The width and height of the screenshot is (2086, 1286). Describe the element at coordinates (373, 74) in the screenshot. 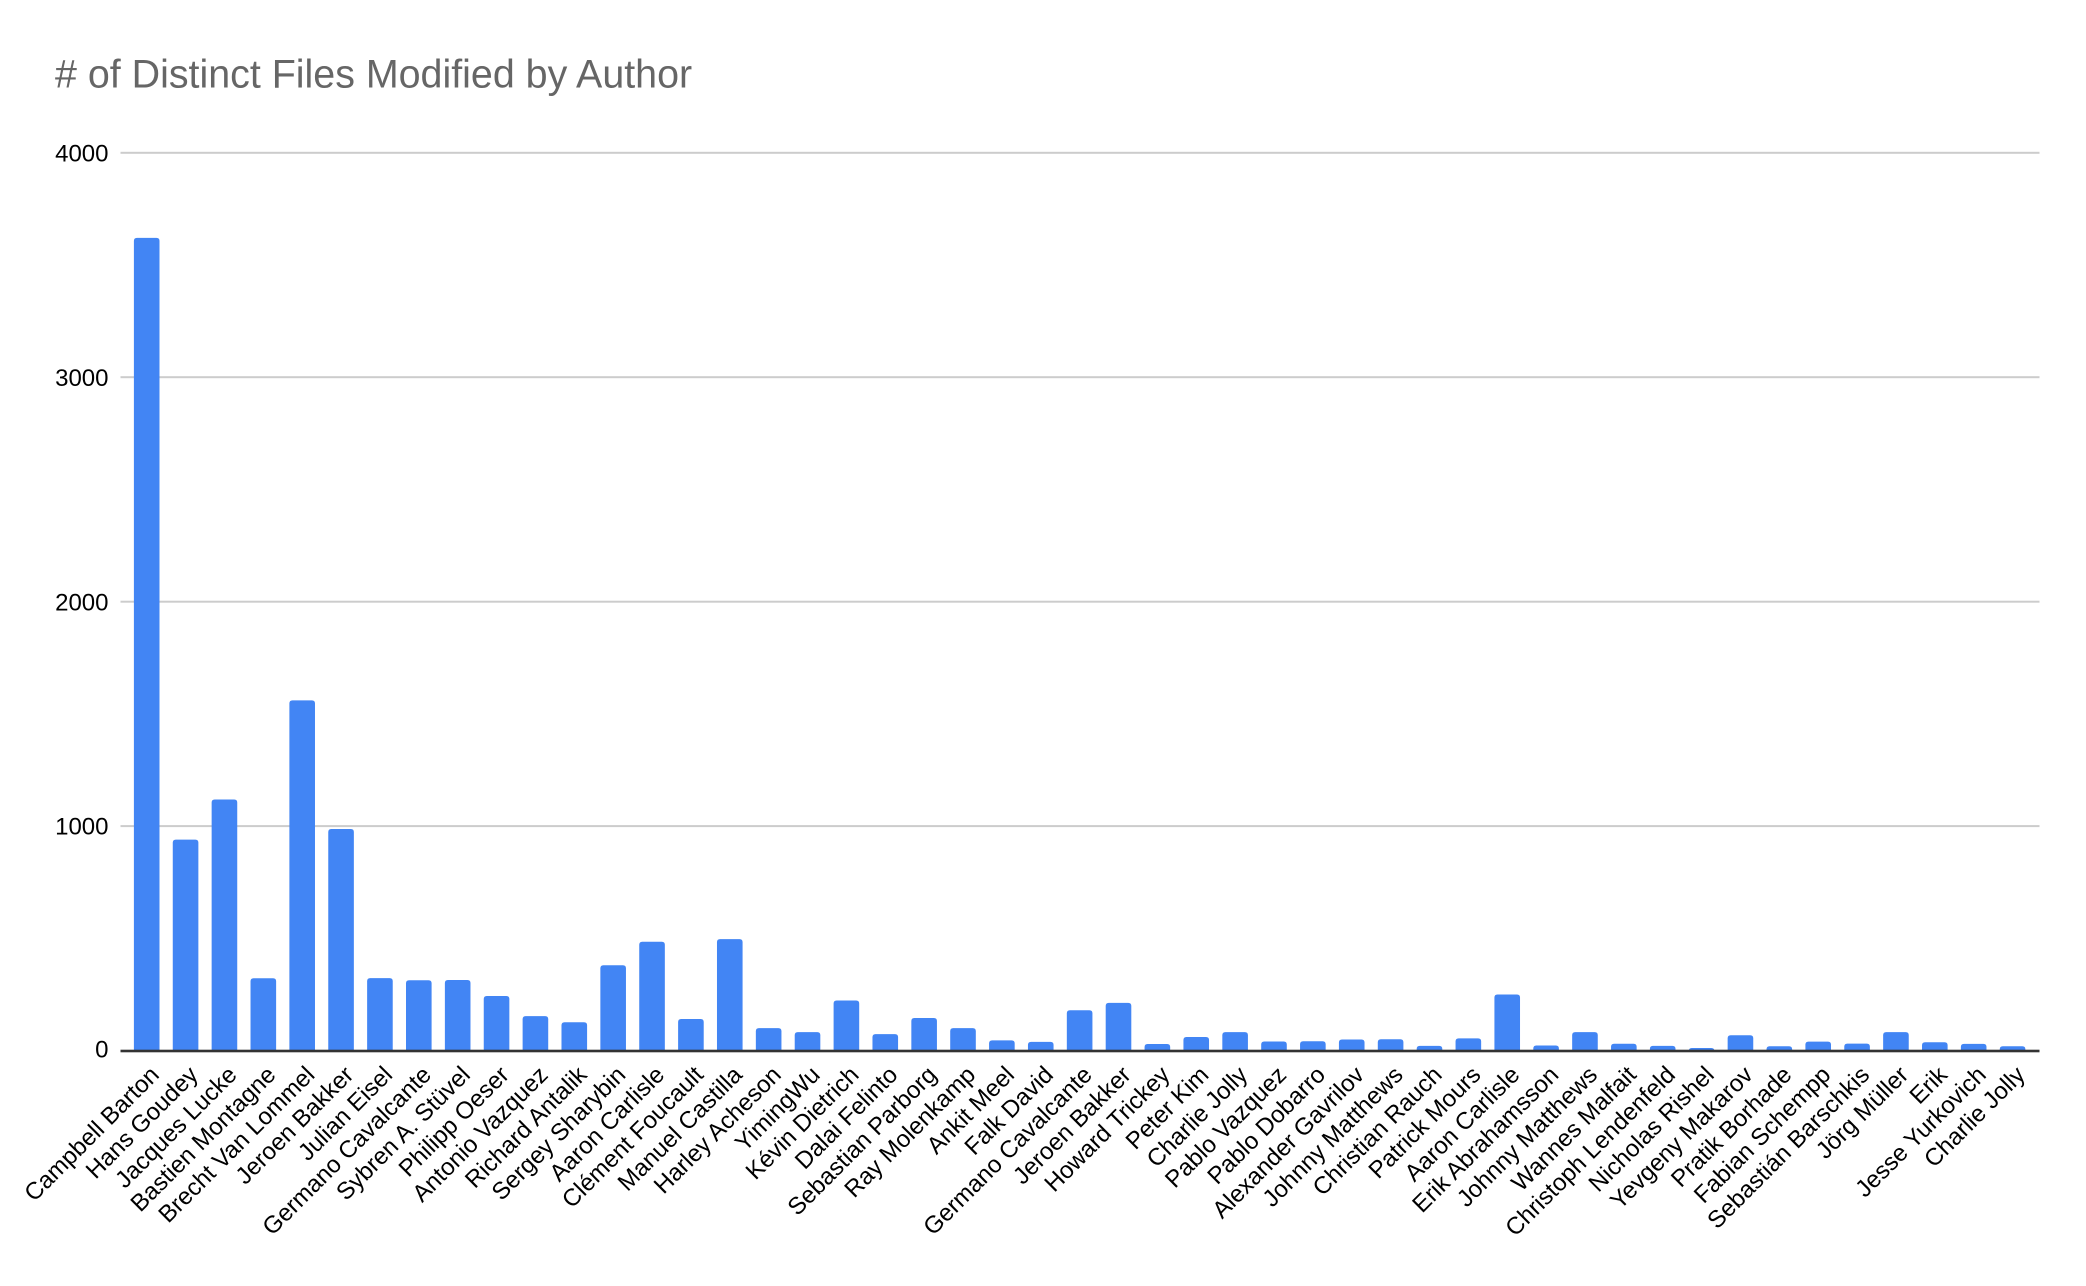

I see `svg-text:# of Distinct Files Modified b: # of Distinct Files Modified by Author` at that location.